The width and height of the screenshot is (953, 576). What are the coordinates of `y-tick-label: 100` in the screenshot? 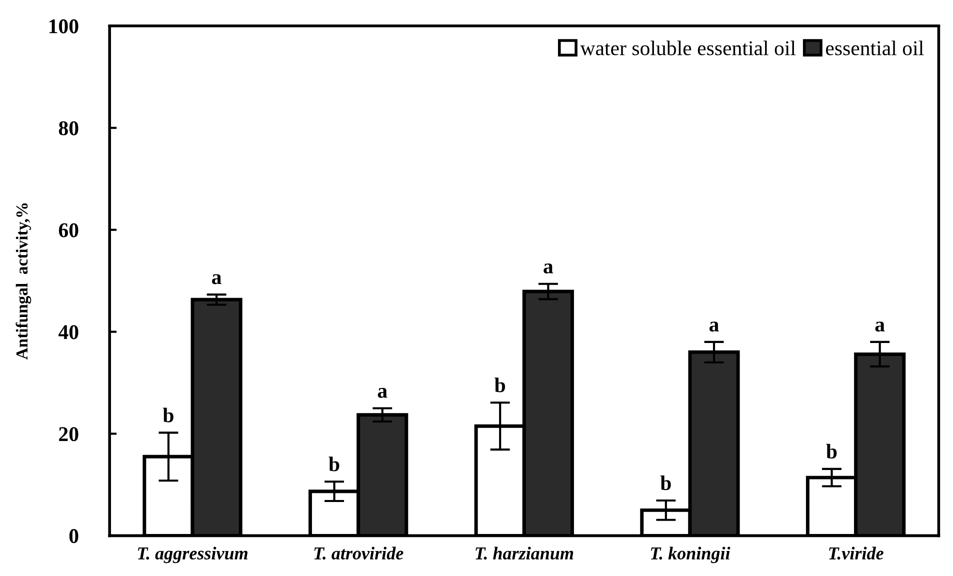 It's located at (63, 26).